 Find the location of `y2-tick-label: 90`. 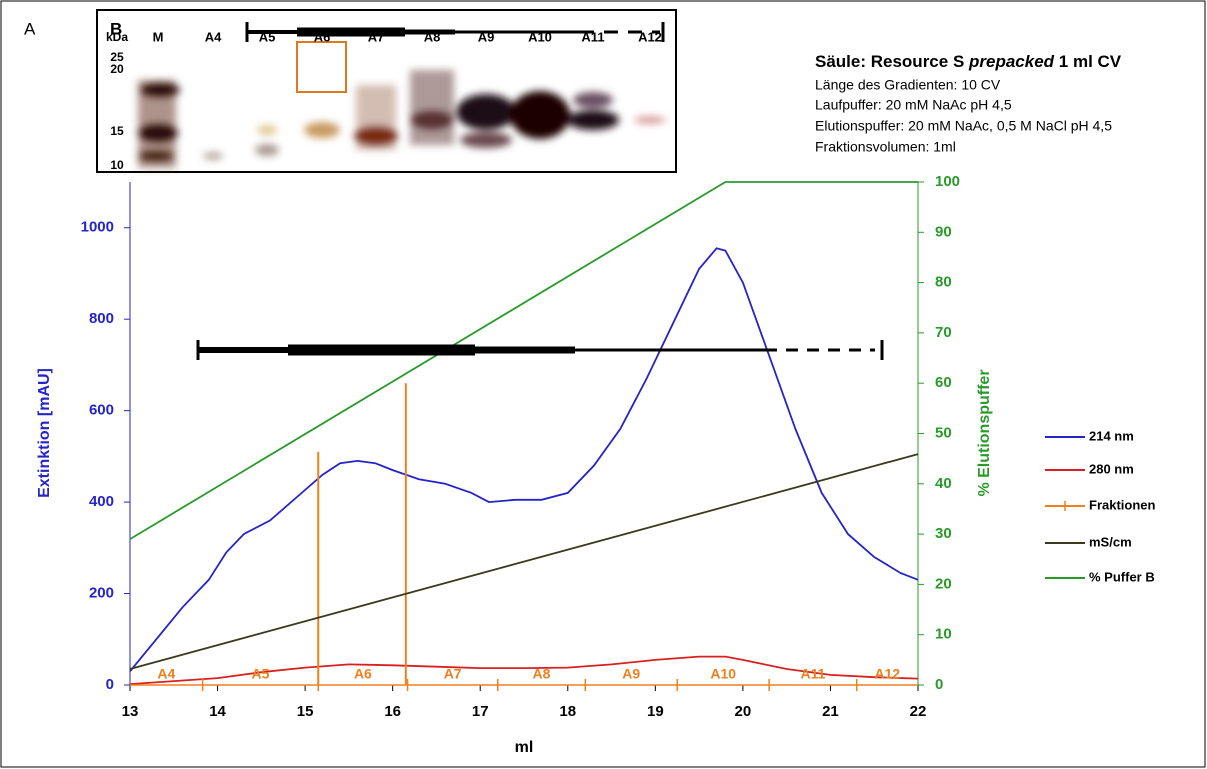

y2-tick-label: 90 is located at coordinates (943, 231).